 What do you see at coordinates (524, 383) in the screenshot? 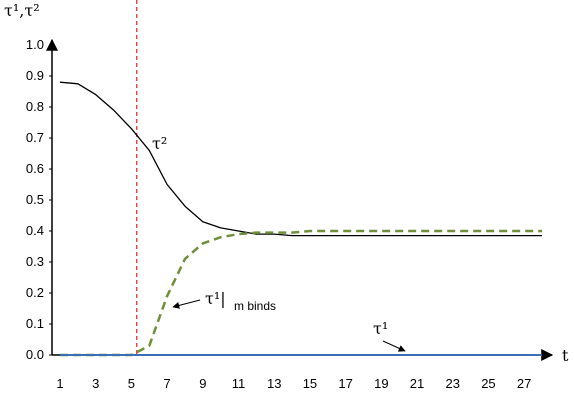
I see `x-tick-label: 27` at bounding box center [524, 383].